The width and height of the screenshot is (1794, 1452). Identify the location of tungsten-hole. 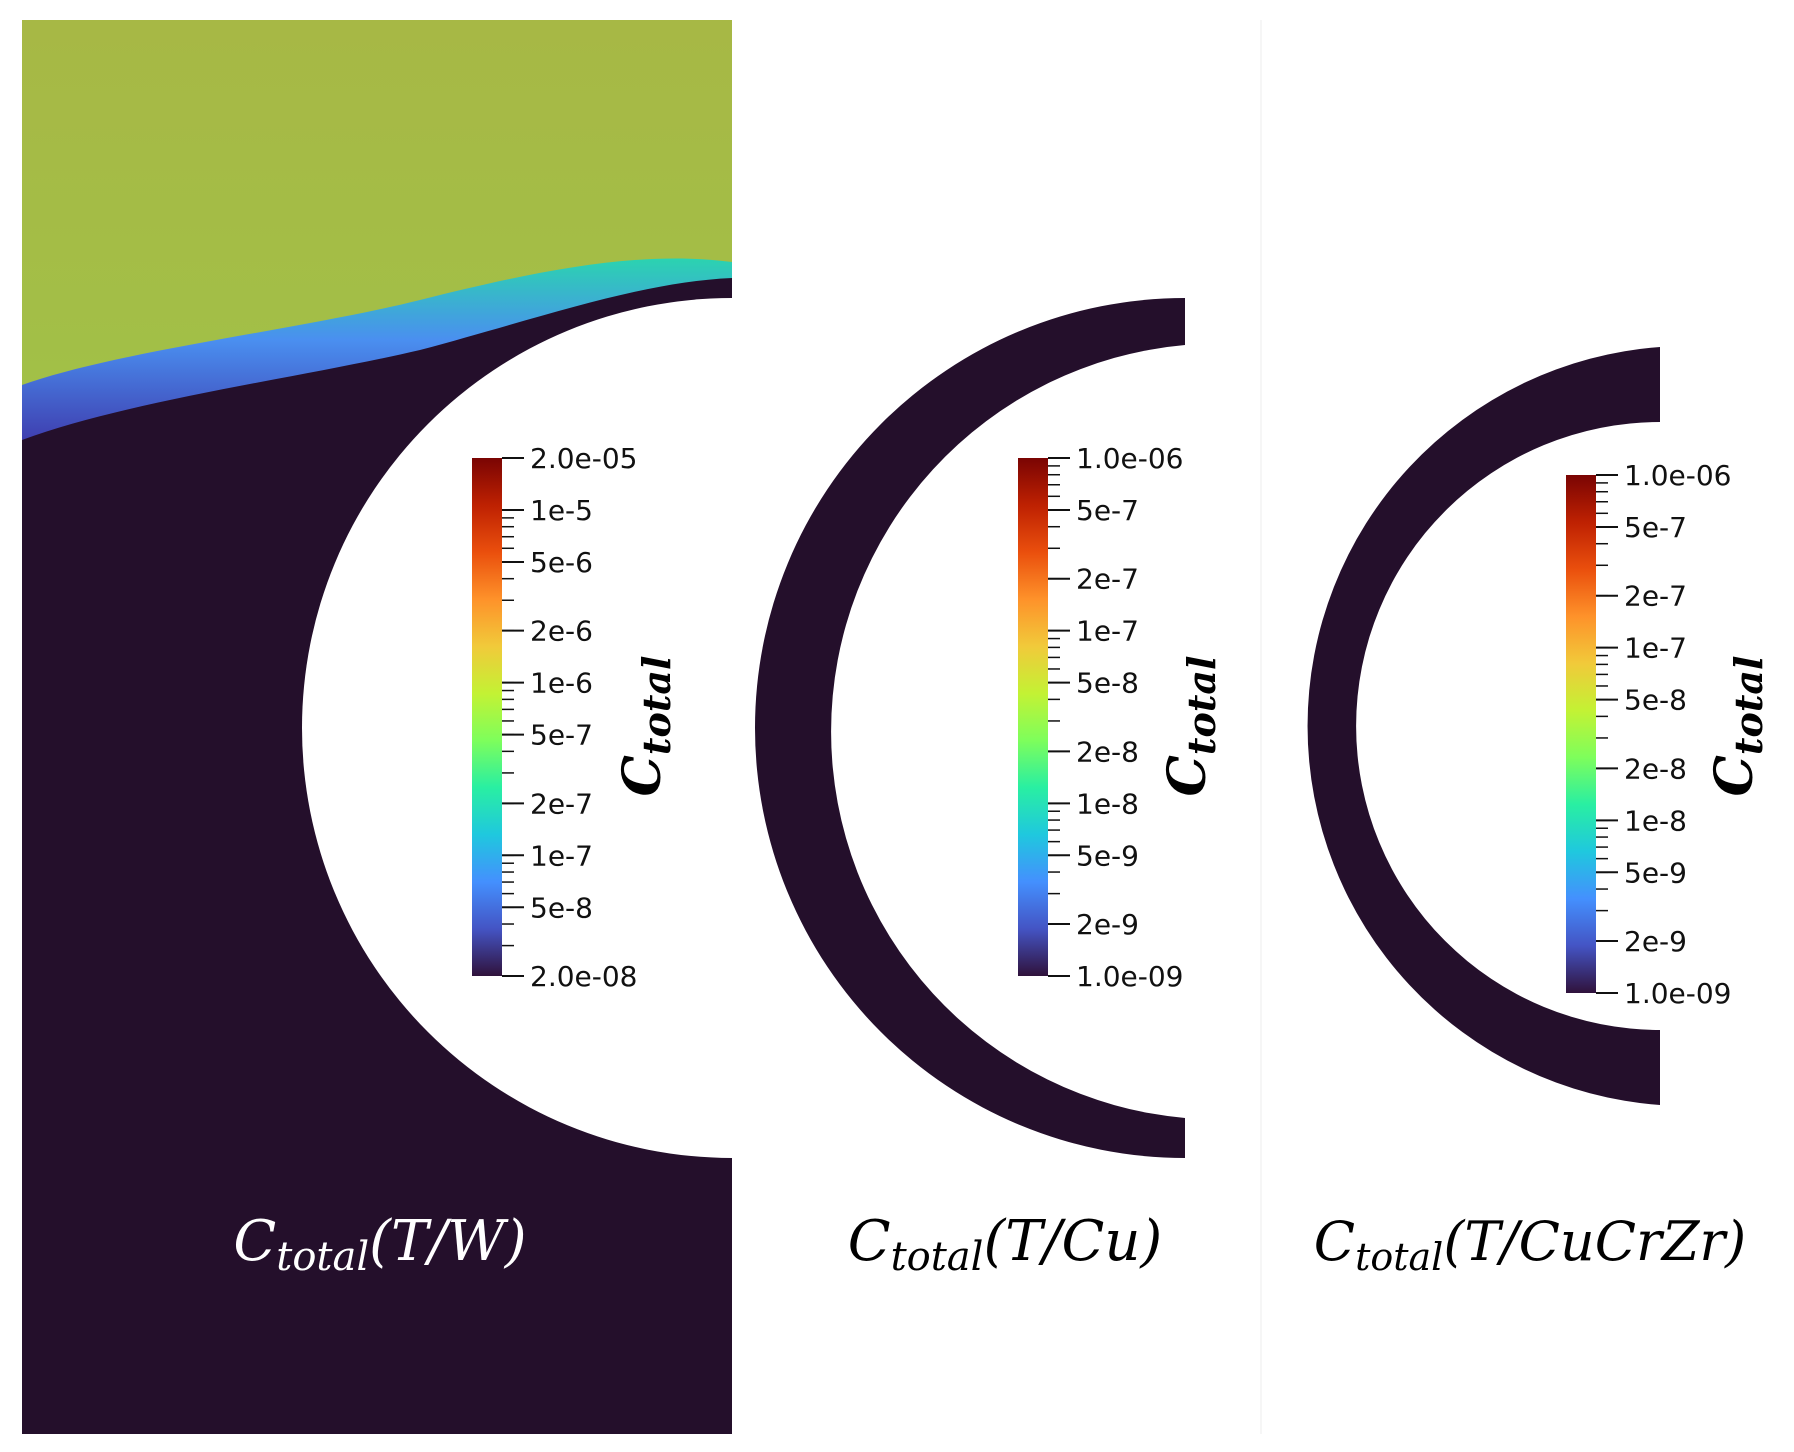
(517, 728).